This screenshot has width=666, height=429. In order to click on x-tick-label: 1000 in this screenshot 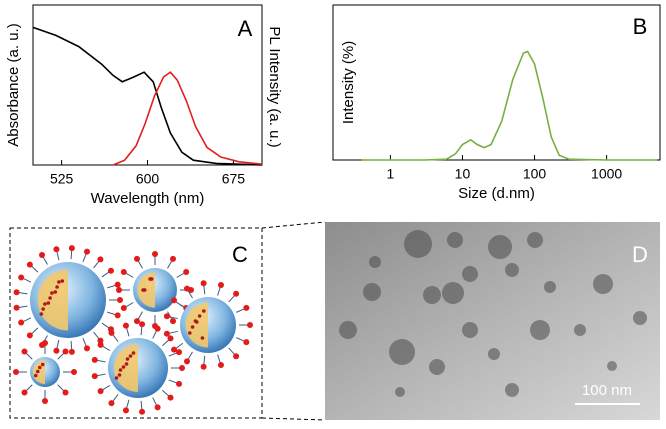, I will do `click(606, 174)`.